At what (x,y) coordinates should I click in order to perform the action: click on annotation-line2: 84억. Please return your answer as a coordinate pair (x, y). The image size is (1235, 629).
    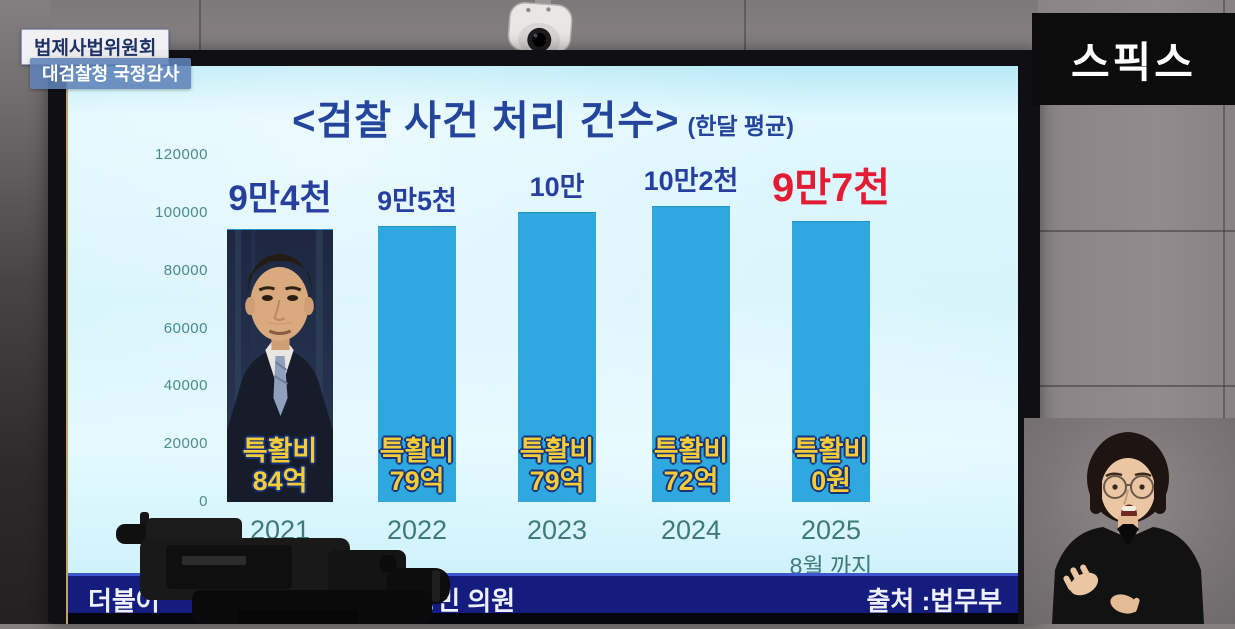
    Looking at the image, I should click on (280, 481).